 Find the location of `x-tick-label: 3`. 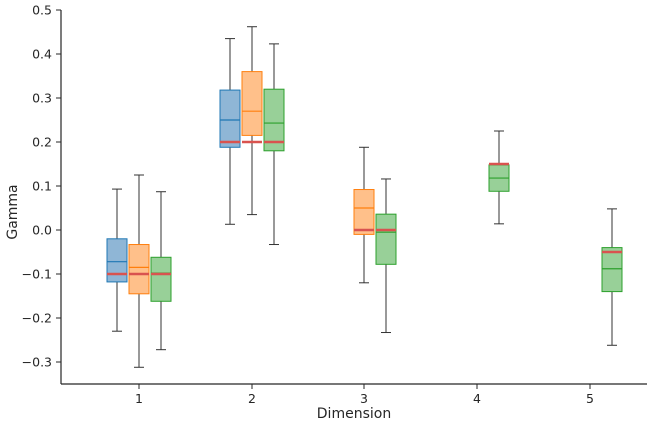

x-tick-label: 3 is located at coordinates (364, 398).